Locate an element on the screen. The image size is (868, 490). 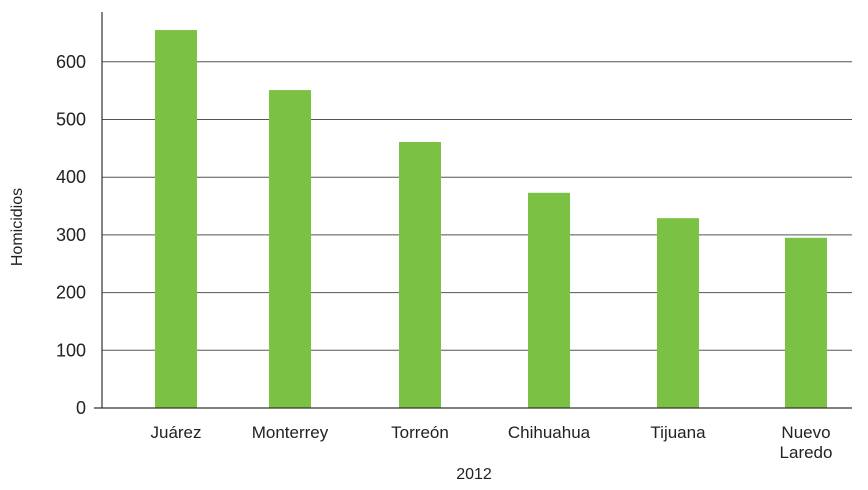
x-tick-label: Monterrey is located at coordinates (290, 432).